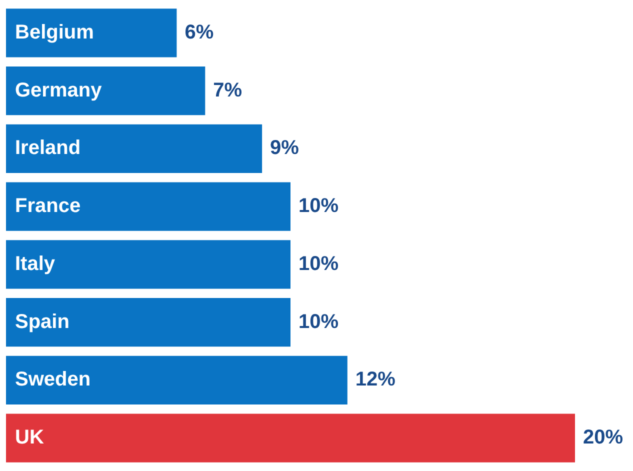 This screenshot has height=471, width=633. I want to click on y-tick-label: UK, so click(29, 437).